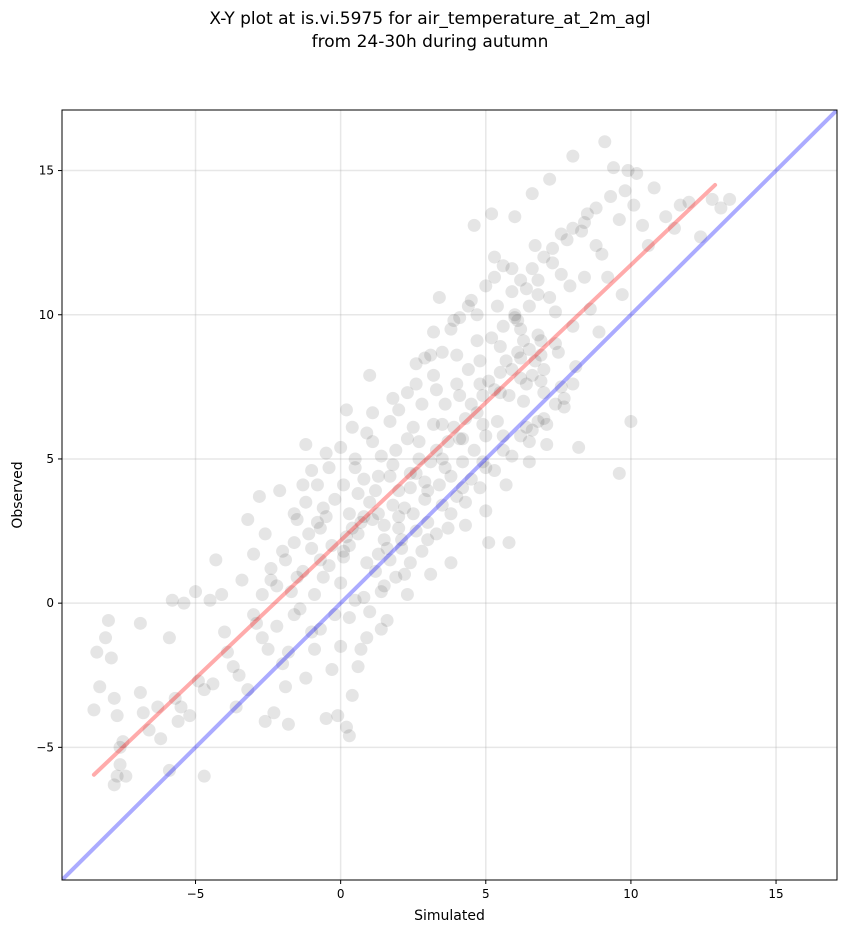 This screenshot has height=934, width=845. Describe the element at coordinates (630, 894) in the screenshot. I see `x-tick-label: 10` at that location.